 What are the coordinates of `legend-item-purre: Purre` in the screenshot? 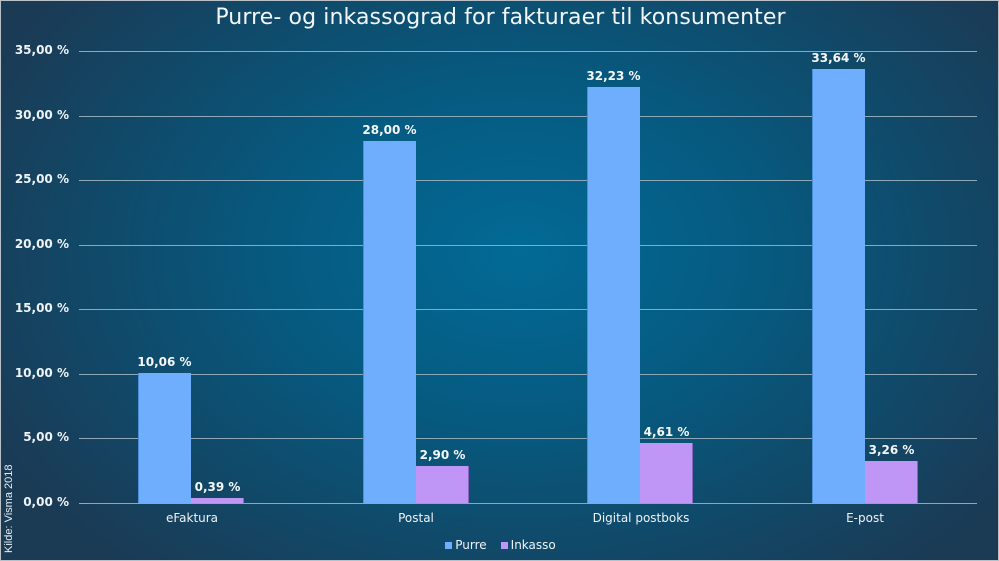 It's located at (466, 545).